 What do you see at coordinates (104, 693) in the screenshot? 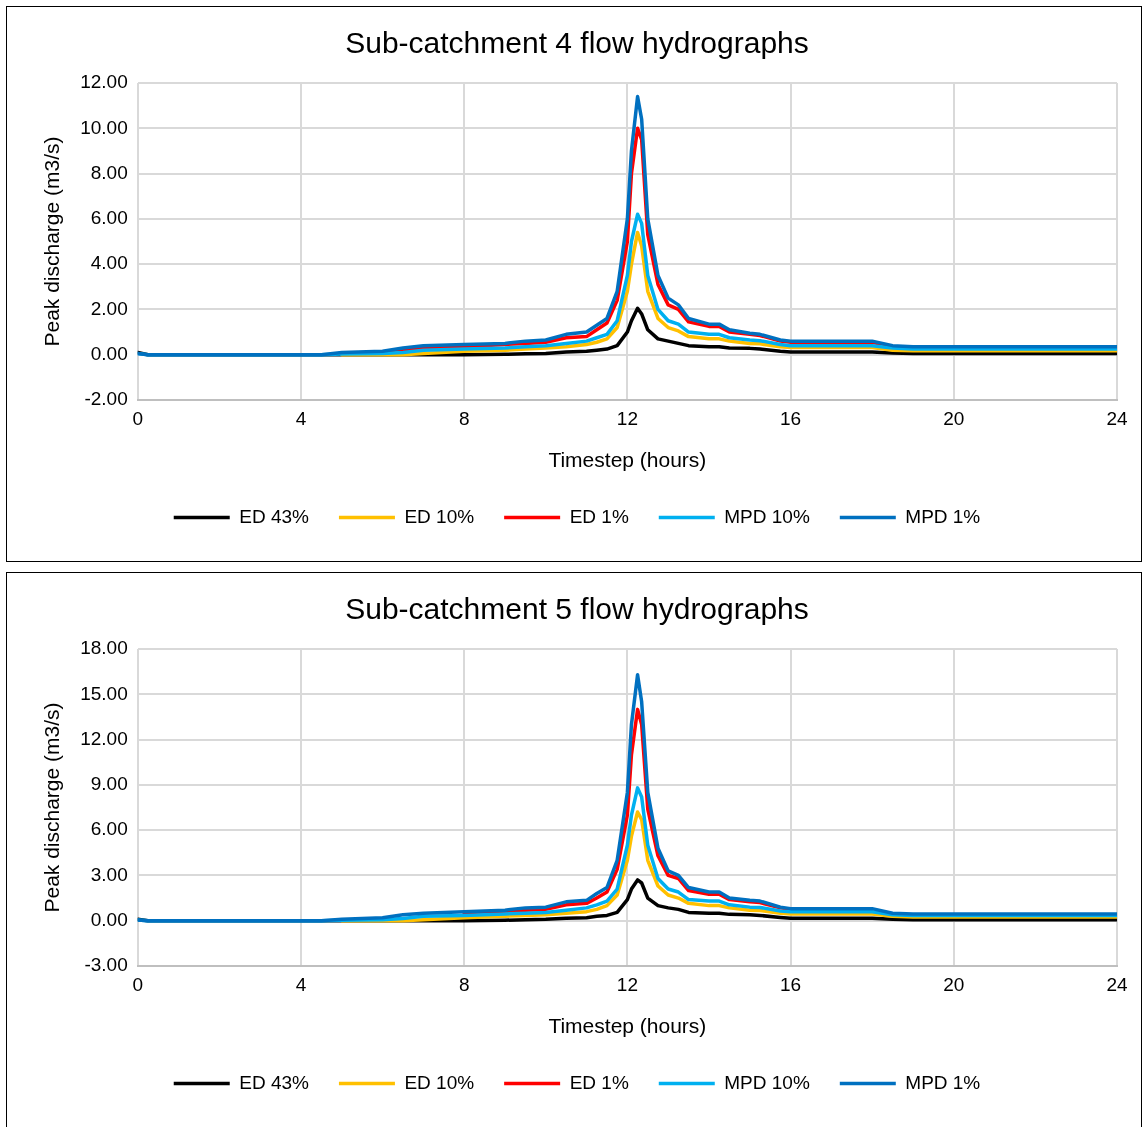
I see `y-tick-label: 15.00` at bounding box center [104, 693].